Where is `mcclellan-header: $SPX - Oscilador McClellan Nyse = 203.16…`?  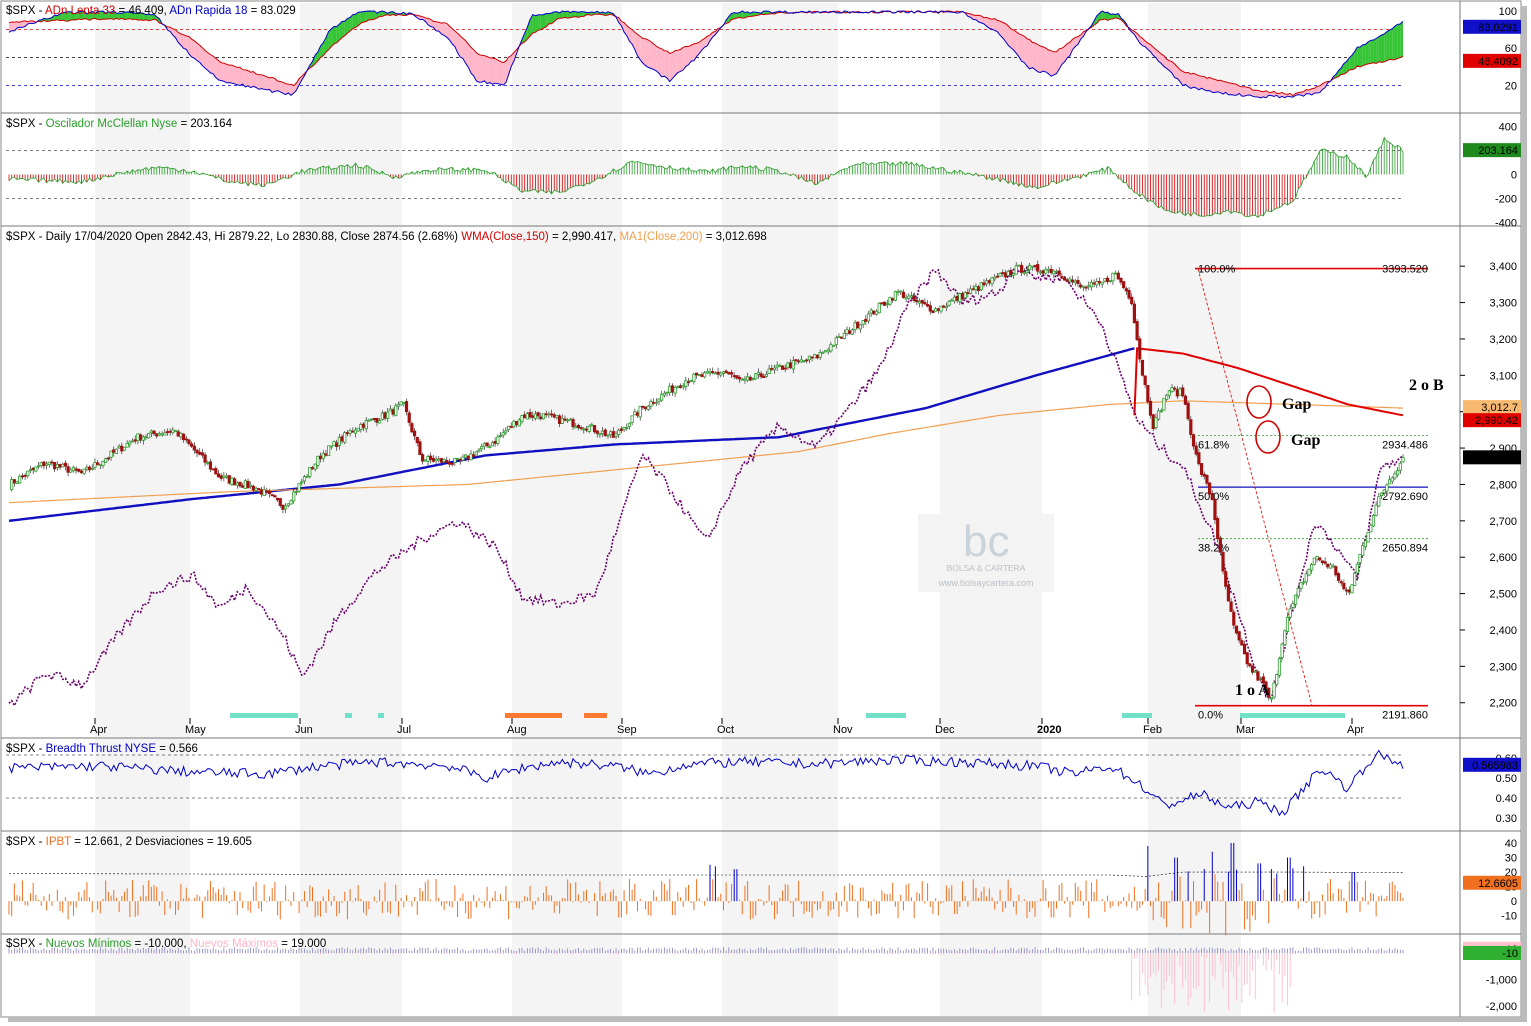 mcclellan-header: $SPX - Oscilador McClellan Nyse = 203.16… is located at coordinates (119, 124).